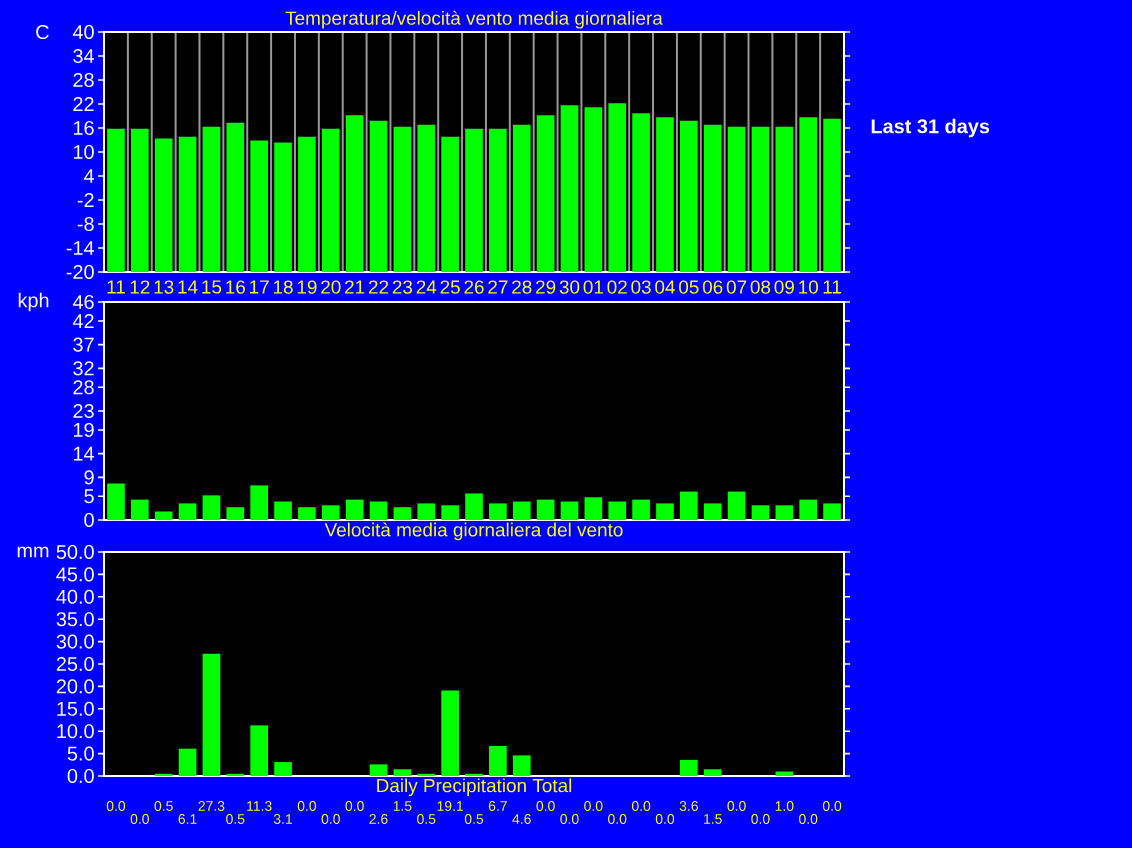 The width and height of the screenshot is (1132, 848). What do you see at coordinates (75, 552) in the screenshot?
I see `y-tick-label: 50.0` at bounding box center [75, 552].